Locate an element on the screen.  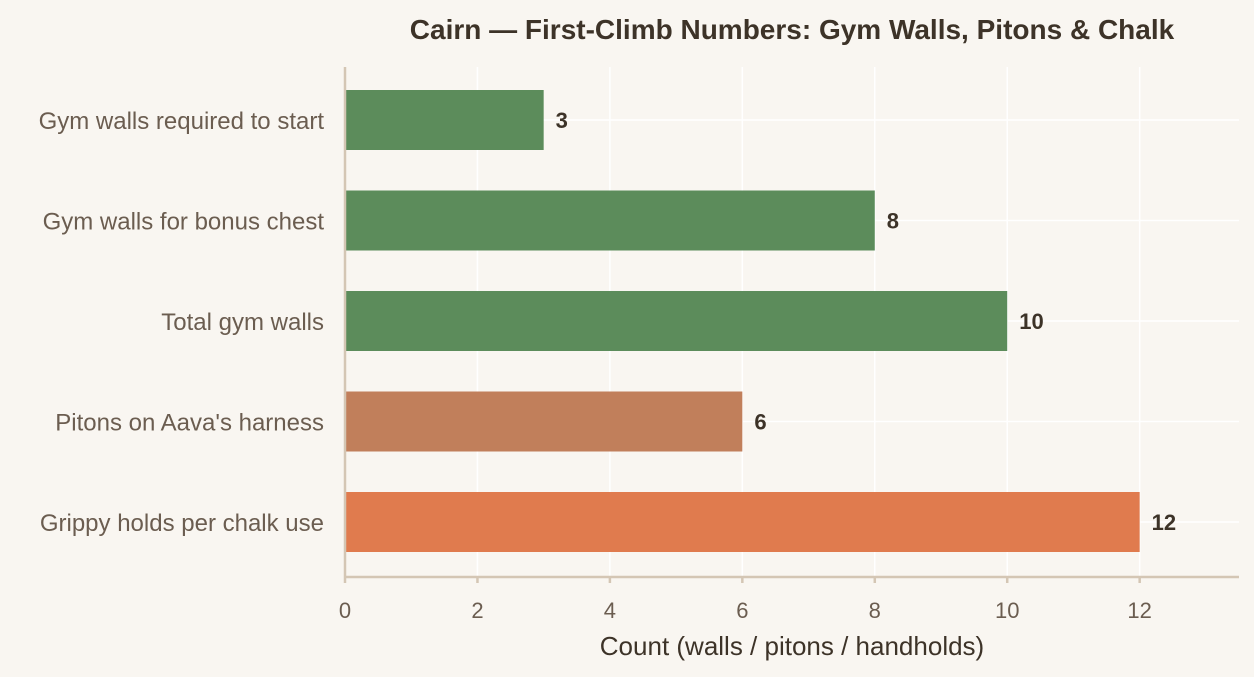
x-tick-label-4: 8 is located at coordinates (875, 610).